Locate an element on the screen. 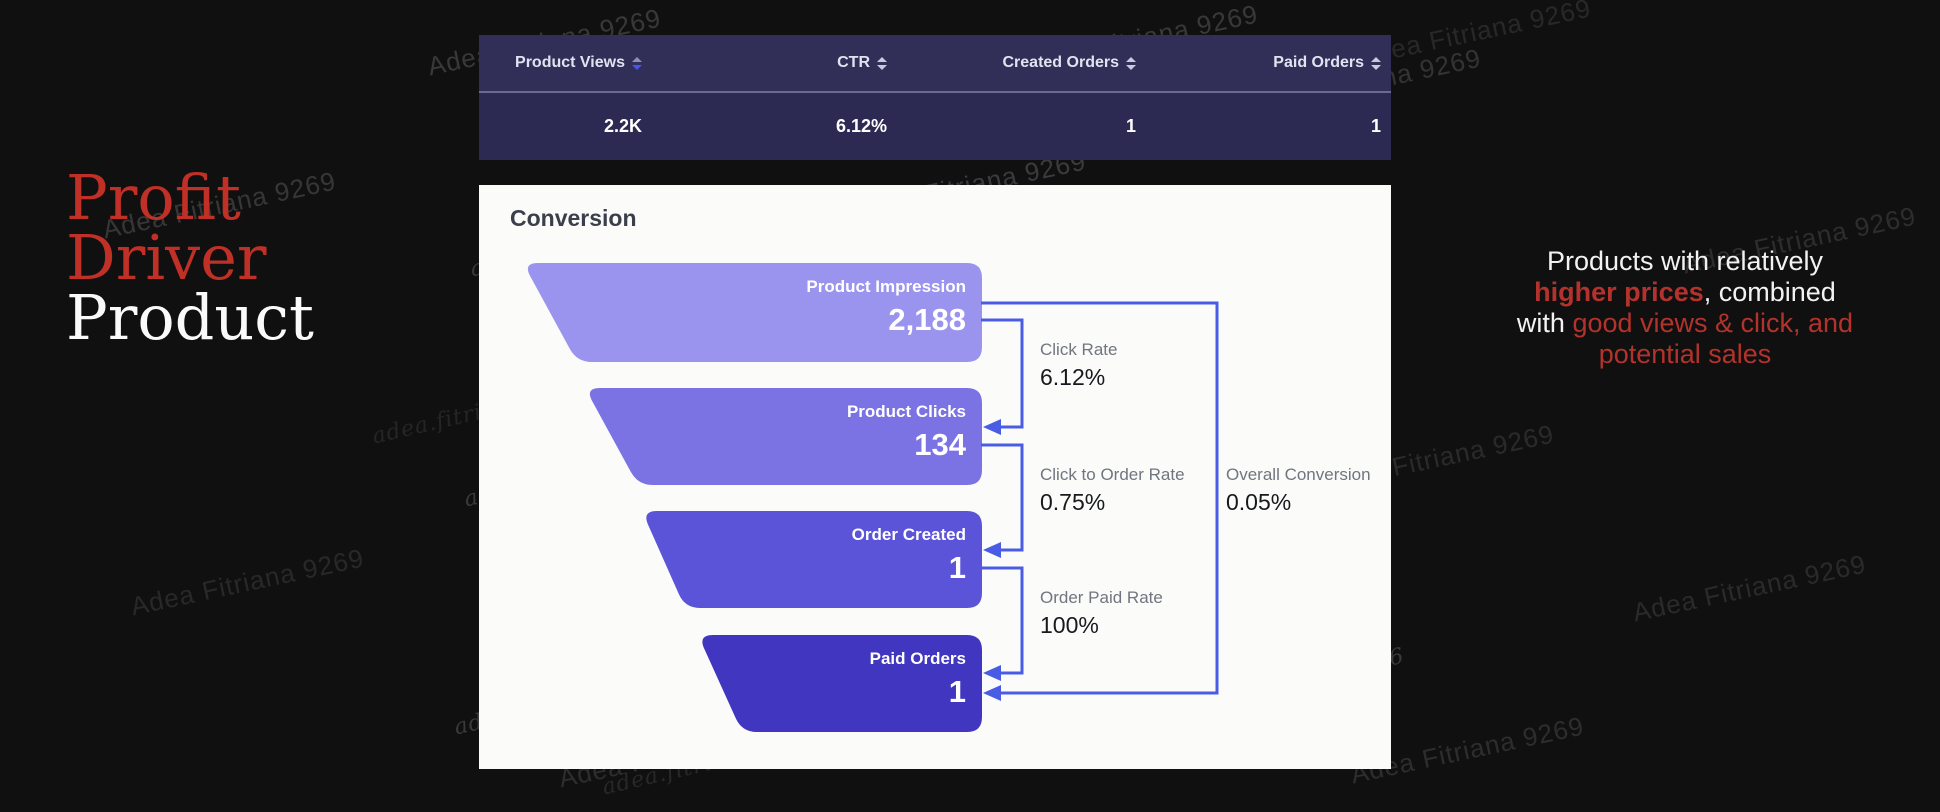 The height and width of the screenshot is (812, 1940). rate-label: Click to Order Rate is located at coordinates (1112, 474).